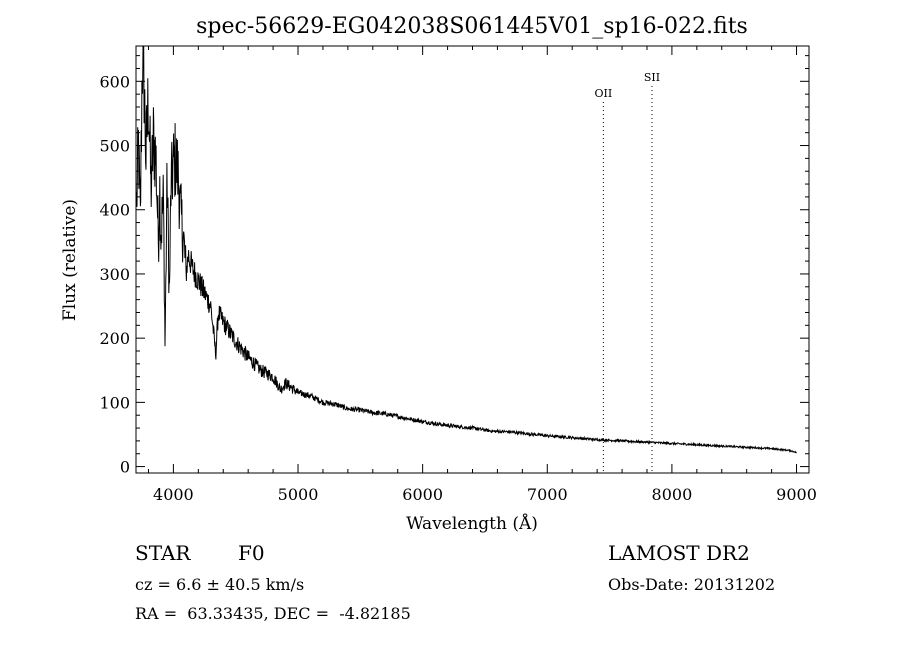  What do you see at coordinates (114, 402) in the screenshot?
I see `y-tick-label: 100` at bounding box center [114, 402].